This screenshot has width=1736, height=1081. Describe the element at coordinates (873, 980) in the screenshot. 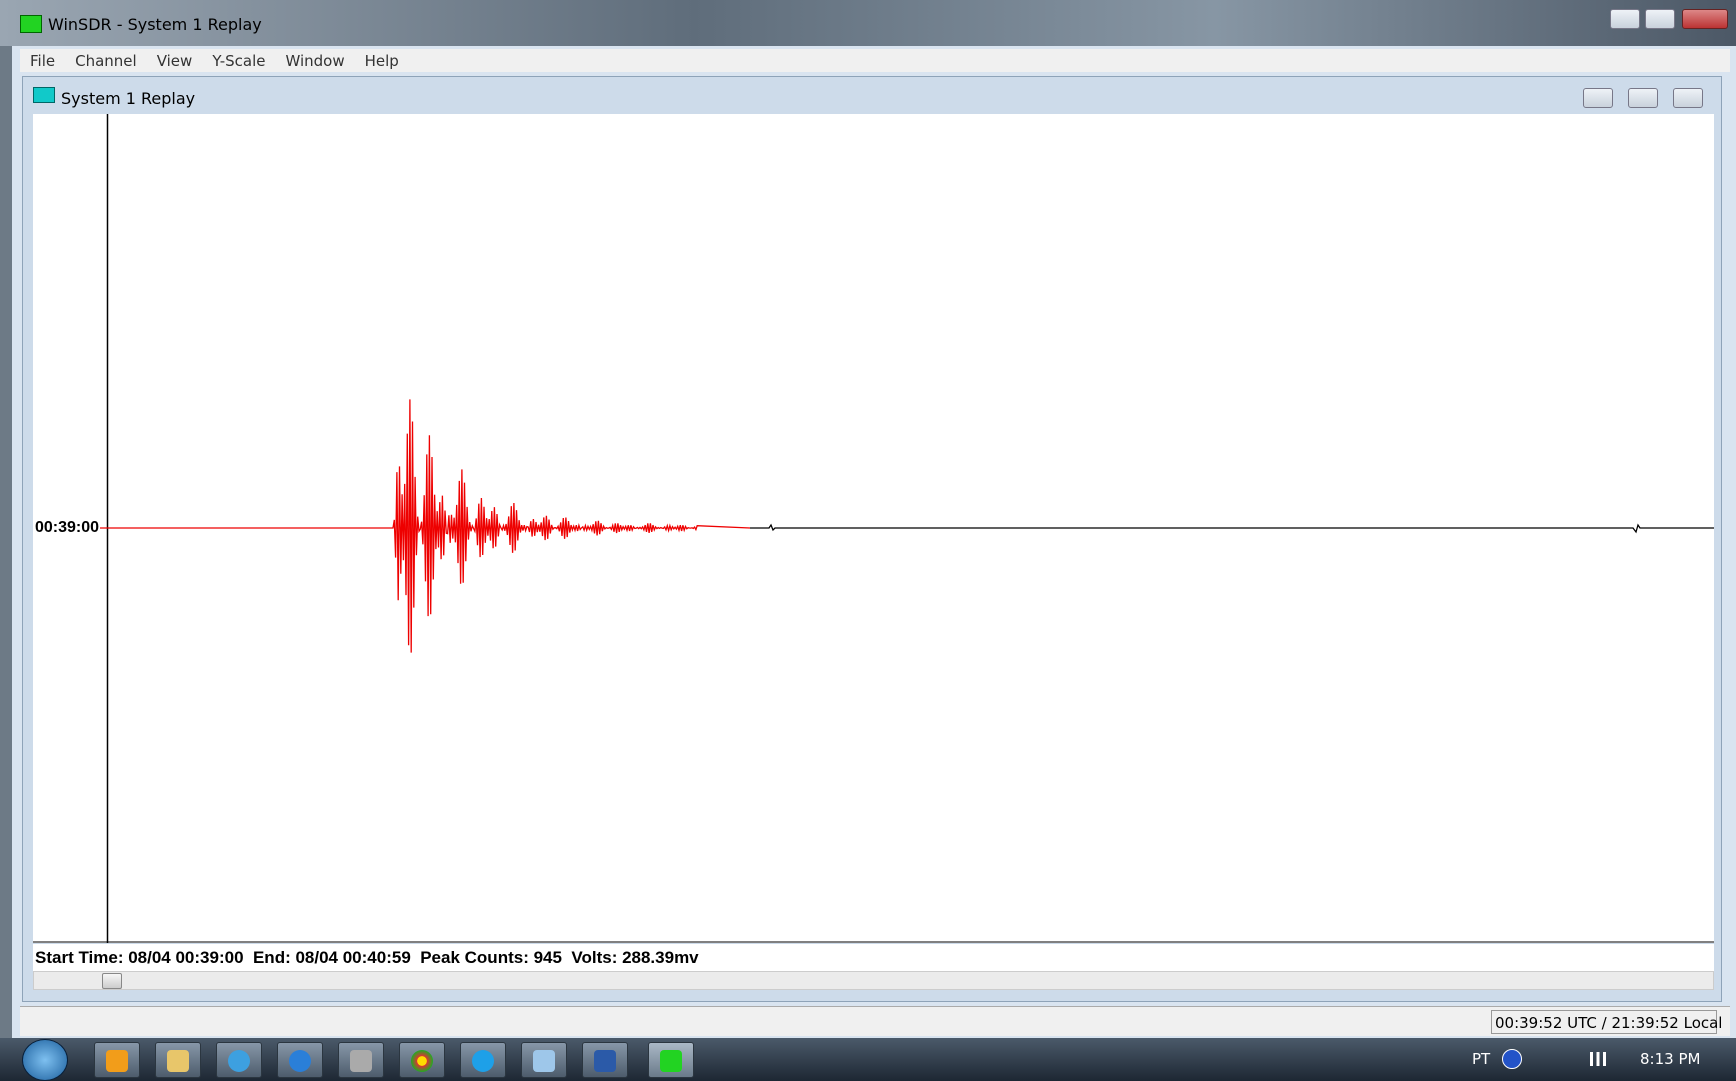

I see `scrollbar` at that location.